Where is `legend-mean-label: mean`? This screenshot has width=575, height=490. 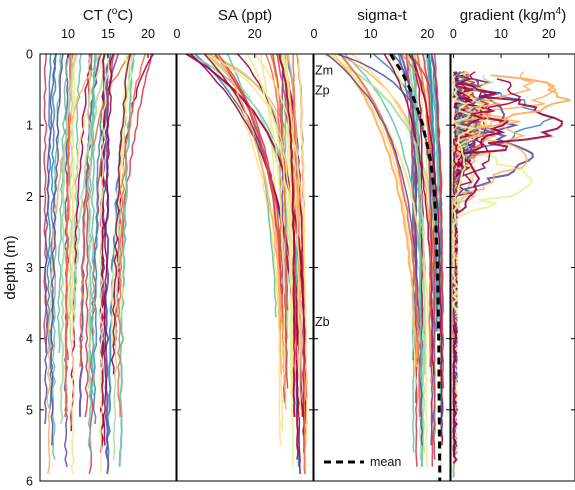 legend-mean-label: mean is located at coordinates (385, 462).